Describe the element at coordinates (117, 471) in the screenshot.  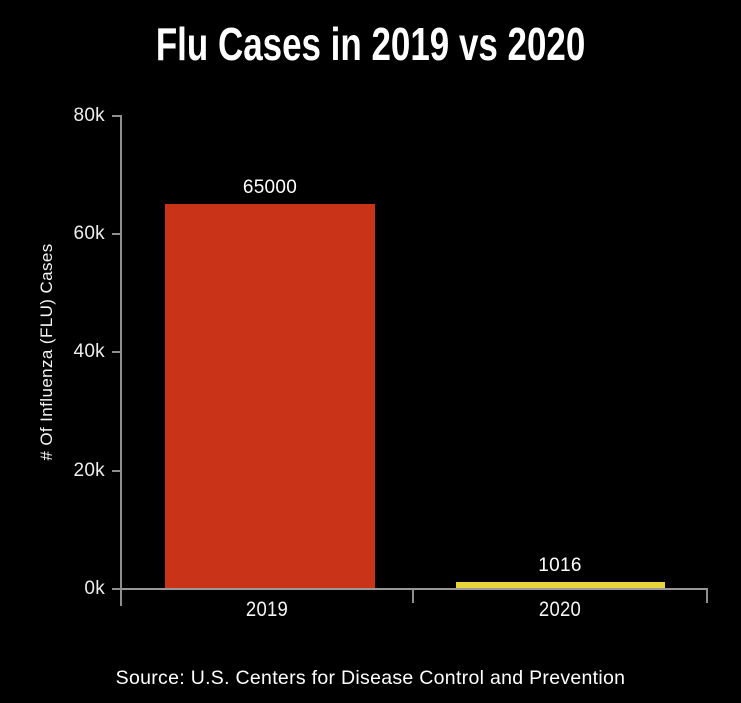
I see `y-tick-mark-20k` at that location.